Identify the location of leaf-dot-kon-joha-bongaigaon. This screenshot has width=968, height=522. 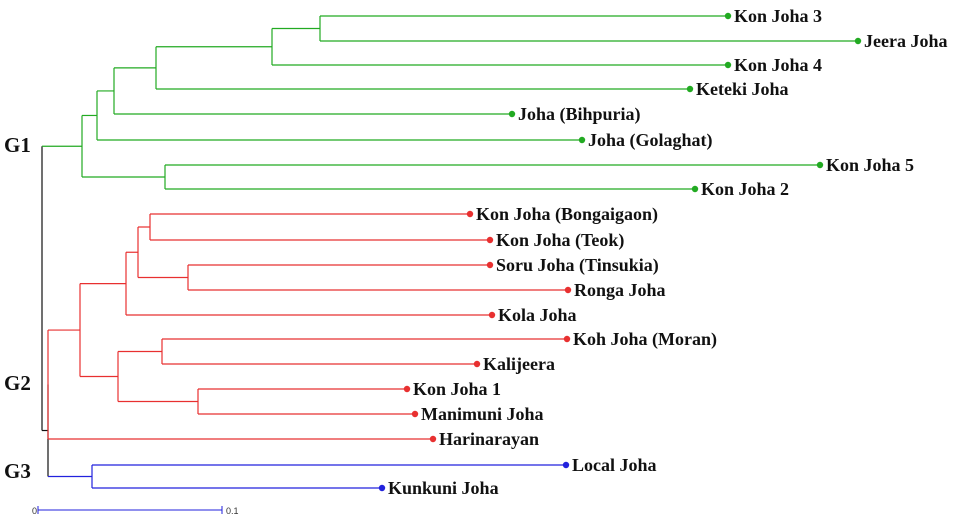
(470, 214).